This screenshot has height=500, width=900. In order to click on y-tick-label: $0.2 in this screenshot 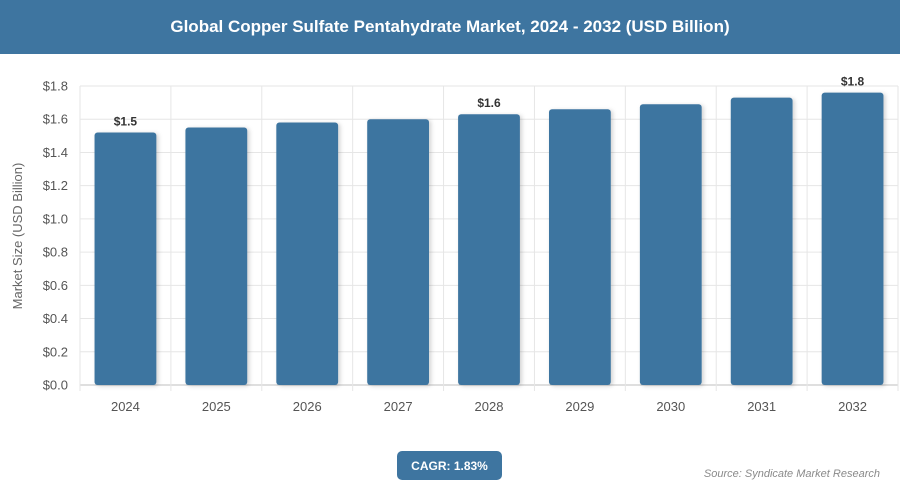, I will do `click(55, 351)`.